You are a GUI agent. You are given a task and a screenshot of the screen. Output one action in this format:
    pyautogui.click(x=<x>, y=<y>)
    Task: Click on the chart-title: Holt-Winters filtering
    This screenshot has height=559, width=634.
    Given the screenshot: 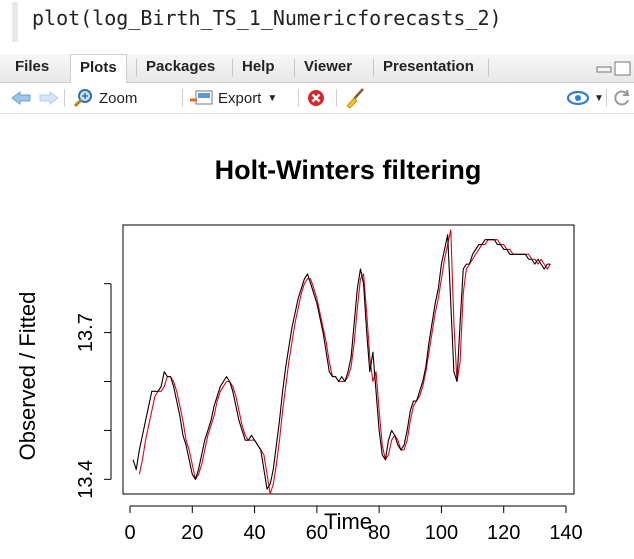 What is the action you would take?
    pyautogui.click(x=348, y=170)
    